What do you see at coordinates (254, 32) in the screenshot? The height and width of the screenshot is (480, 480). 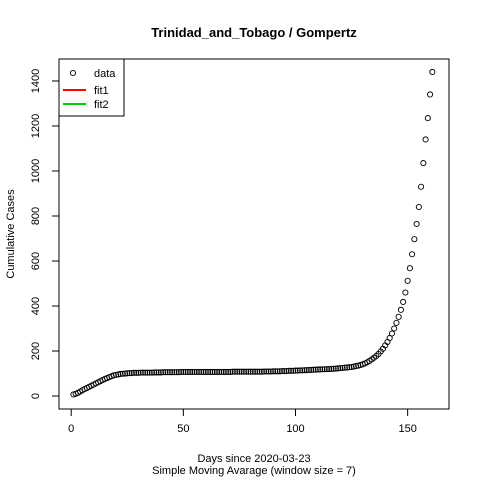 I see `chart-title: Trinidad_and_Tobago / Gompertz` at bounding box center [254, 32].